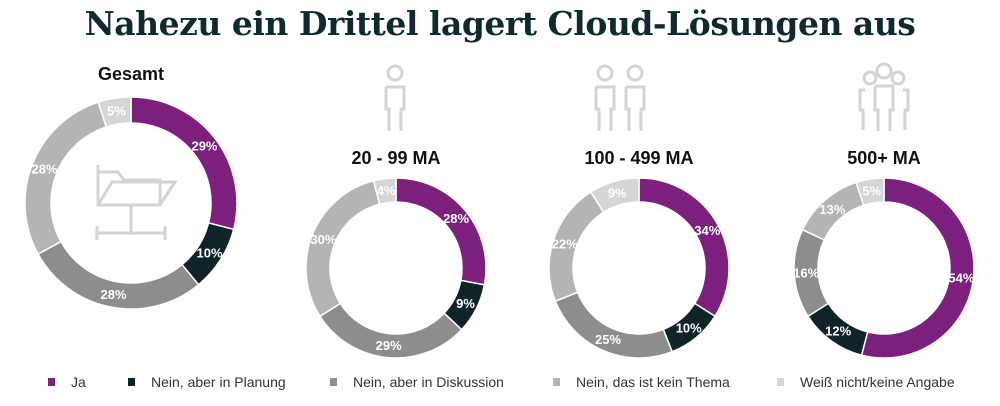 This screenshot has height=406, width=1000. Describe the element at coordinates (428, 382) in the screenshot. I see `legend-label: Nein, aber in Diskussion` at that location.